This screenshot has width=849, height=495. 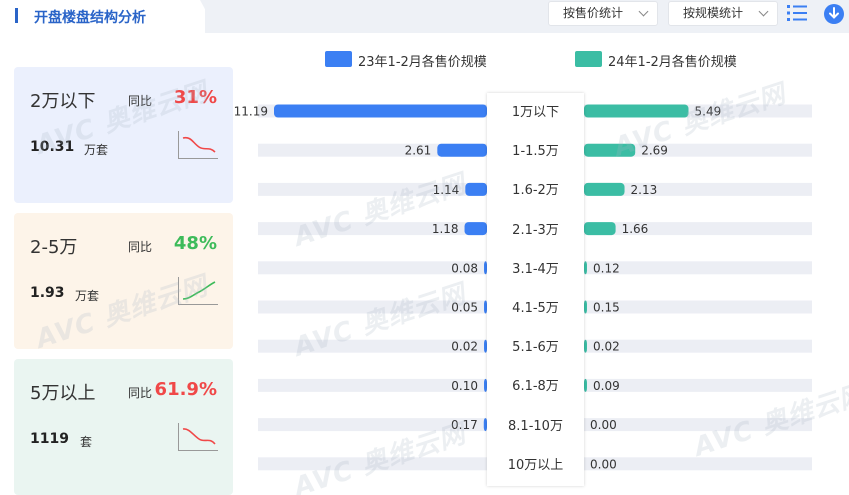 What do you see at coordinates (535, 112) in the screenshot?
I see `category-tick-label: 1万以下` at bounding box center [535, 112].